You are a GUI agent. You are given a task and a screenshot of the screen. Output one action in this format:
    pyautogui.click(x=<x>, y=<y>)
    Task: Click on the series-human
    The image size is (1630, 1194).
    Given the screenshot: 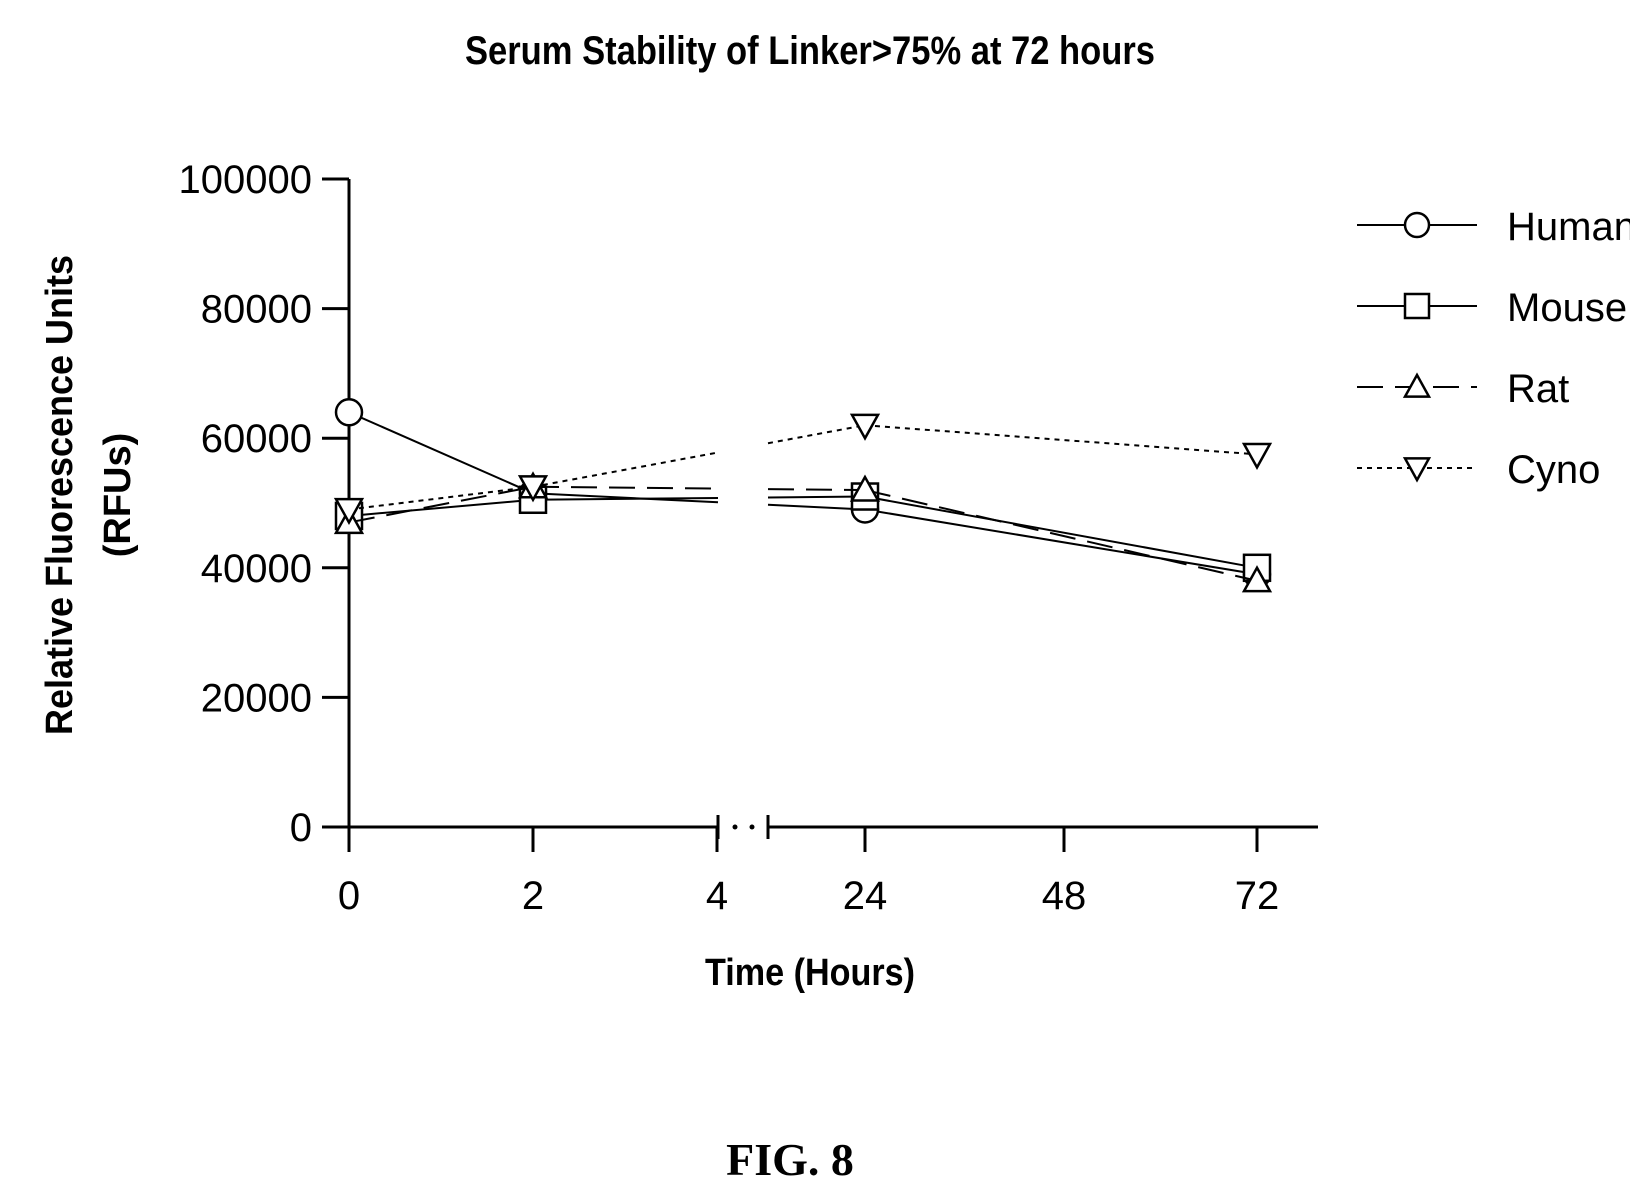 What is the action you would take?
    pyautogui.click(x=803, y=493)
    